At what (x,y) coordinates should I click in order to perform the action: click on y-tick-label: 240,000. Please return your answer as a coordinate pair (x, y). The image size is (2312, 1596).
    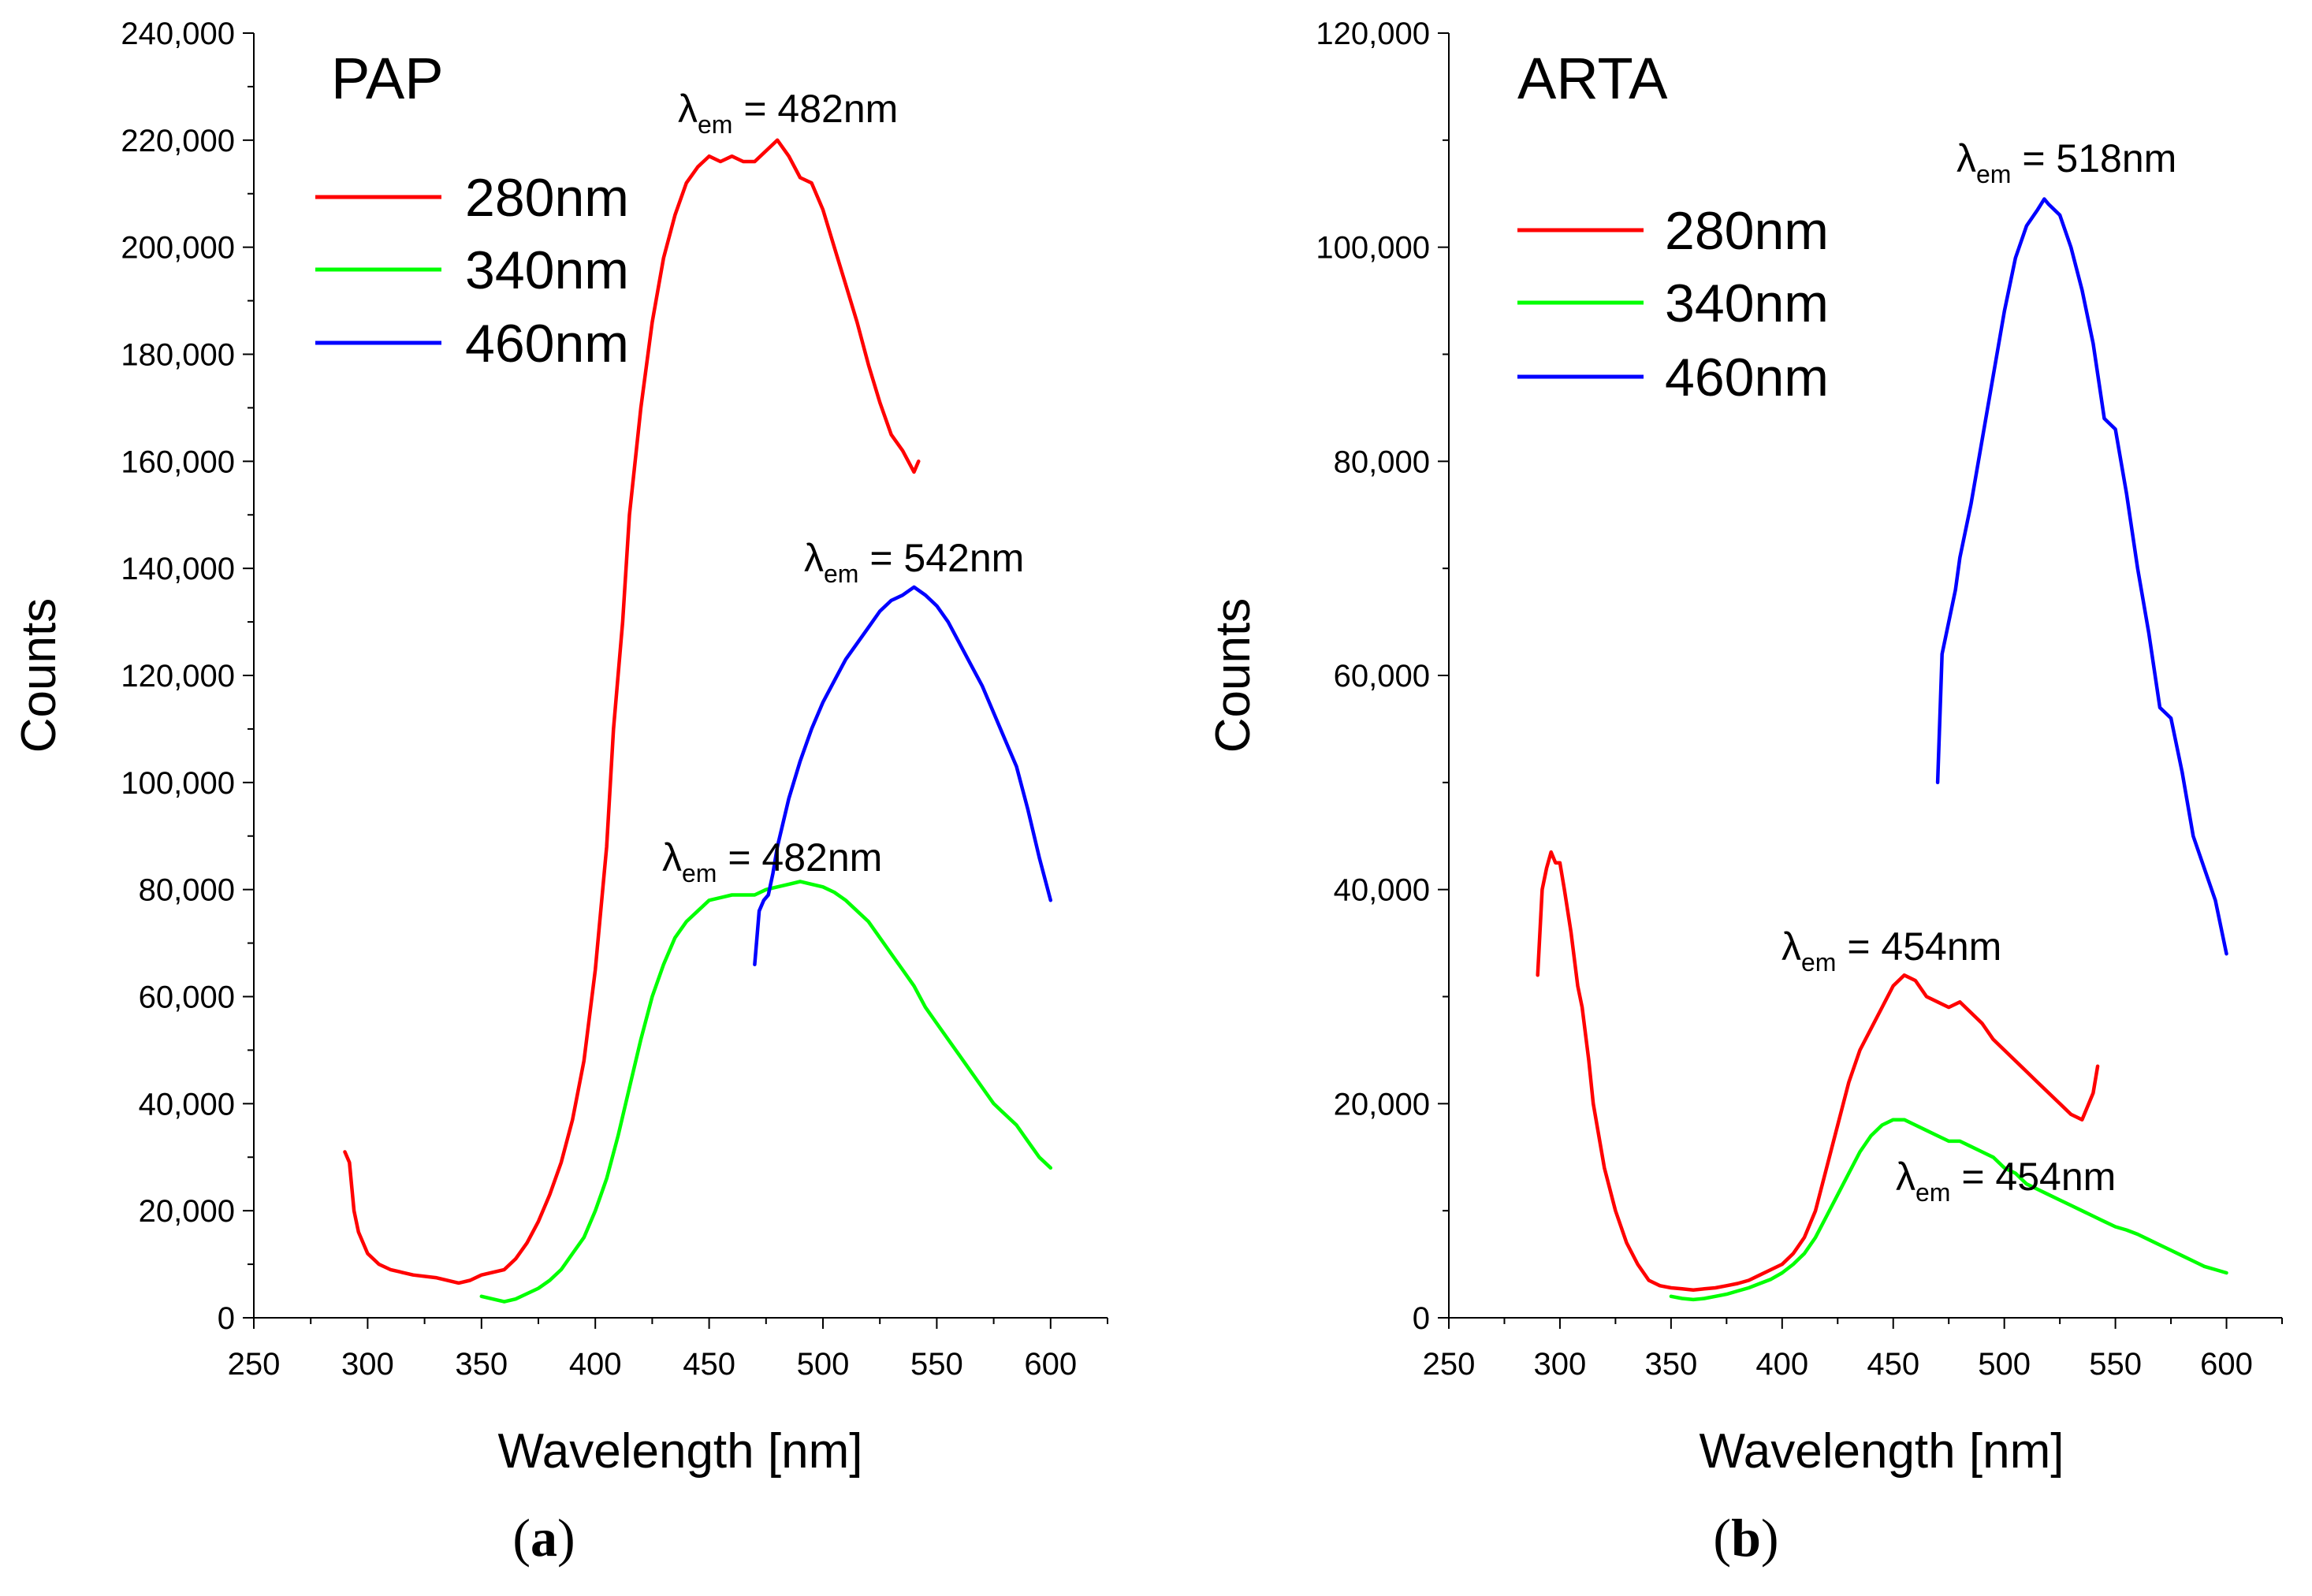
    Looking at the image, I should click on (178, 34).